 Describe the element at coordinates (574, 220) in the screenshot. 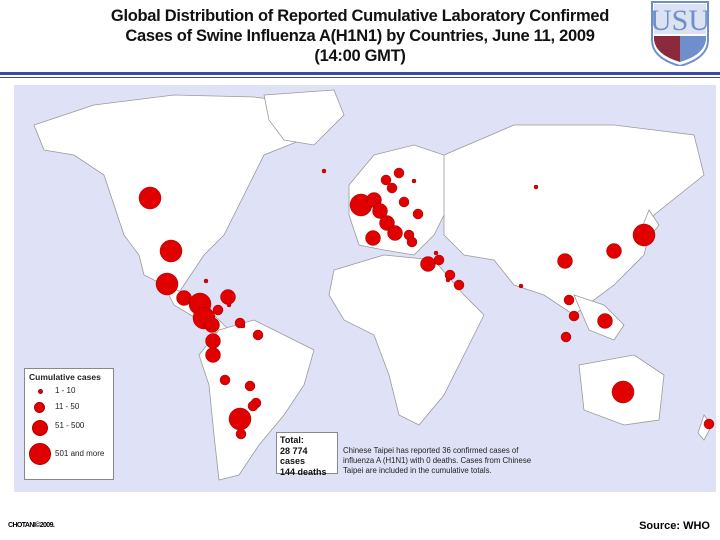

I see `asia` at that location.